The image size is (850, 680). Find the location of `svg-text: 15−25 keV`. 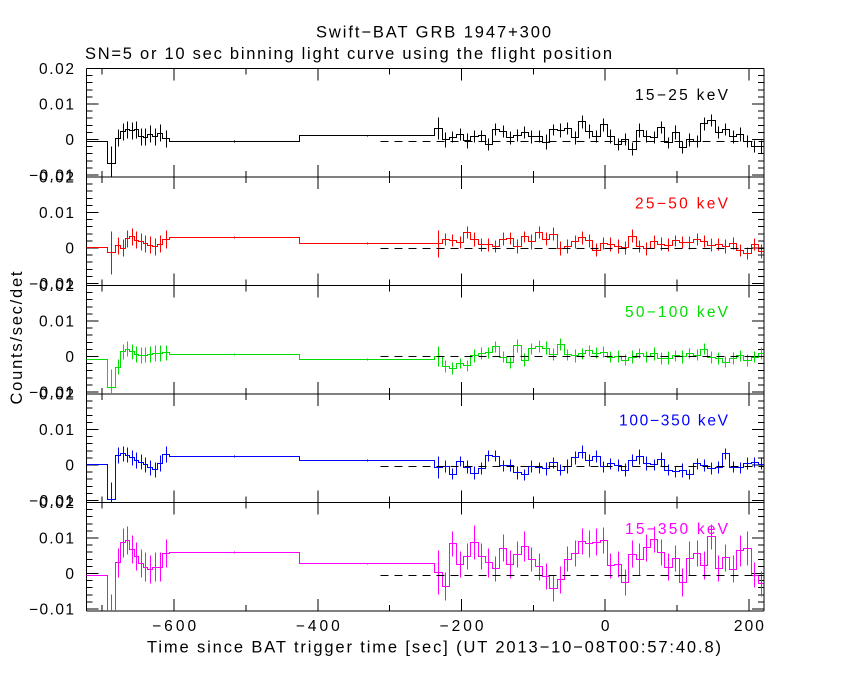

svg-text: 15−25 keV is located at coordinates (682, 95).